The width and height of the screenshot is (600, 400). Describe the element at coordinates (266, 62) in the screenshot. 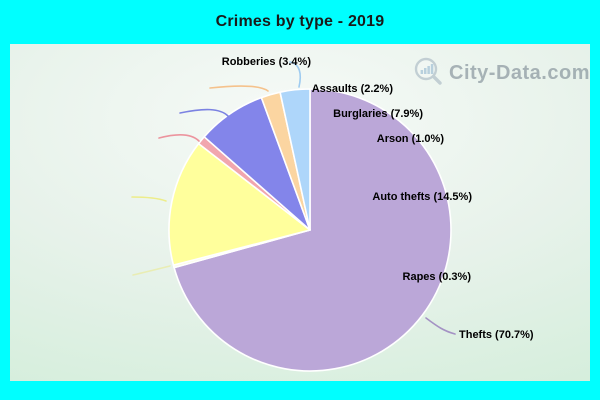

I see `slice-label-robberies: Robberies (3.4%)` at that location.